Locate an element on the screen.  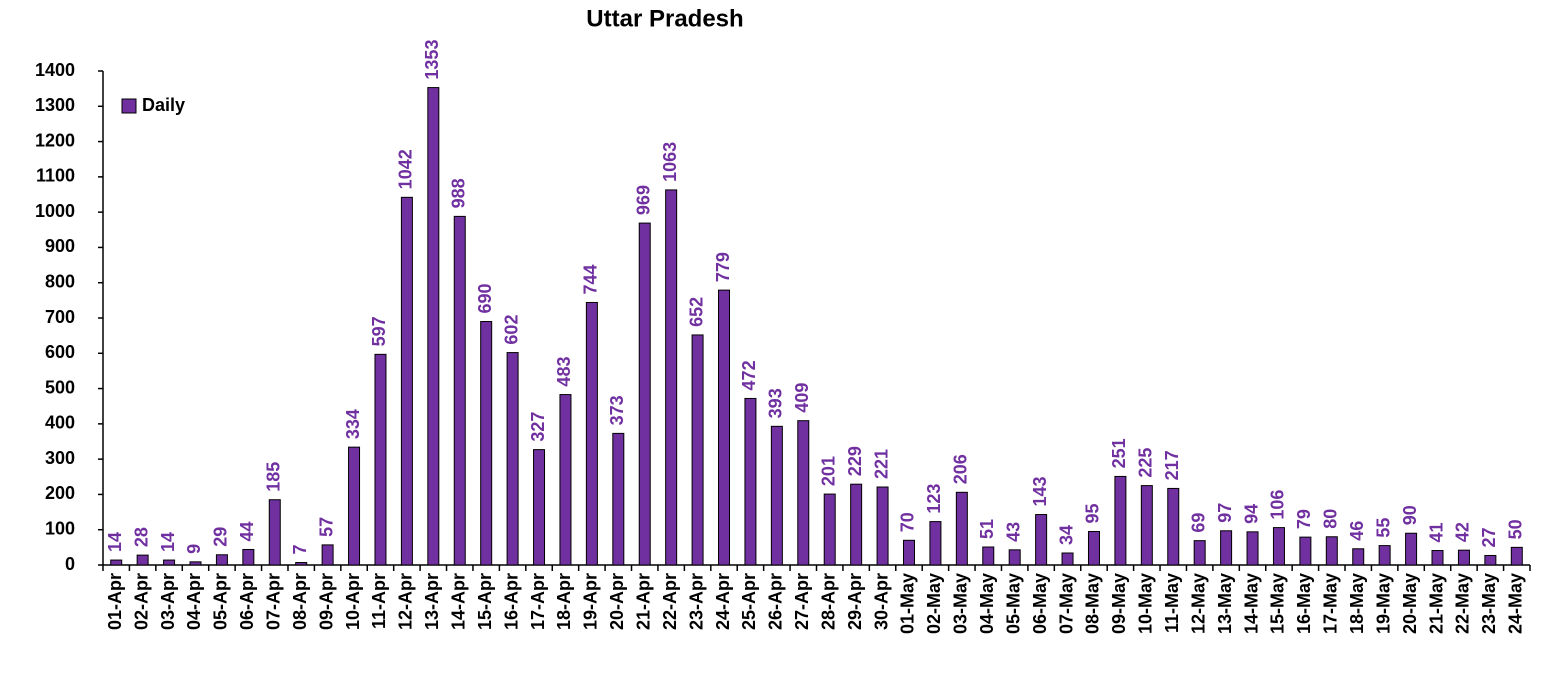
x-tick-label: 20-May is located at coordinates (1410, 603).